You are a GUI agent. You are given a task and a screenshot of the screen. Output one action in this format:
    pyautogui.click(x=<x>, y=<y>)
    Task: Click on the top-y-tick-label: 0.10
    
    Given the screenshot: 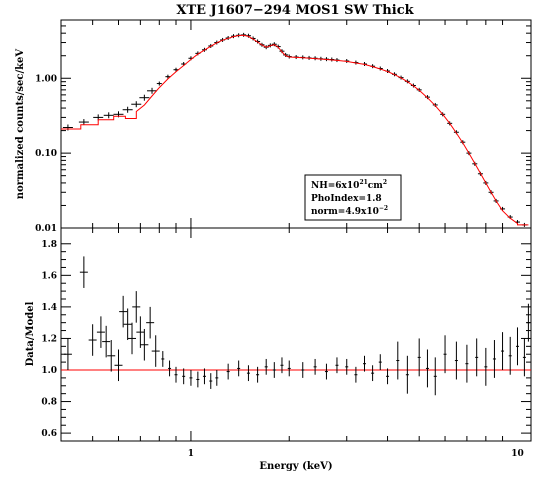 What is the action you would take?
    pyautogui.click(x=46, y=154)
    